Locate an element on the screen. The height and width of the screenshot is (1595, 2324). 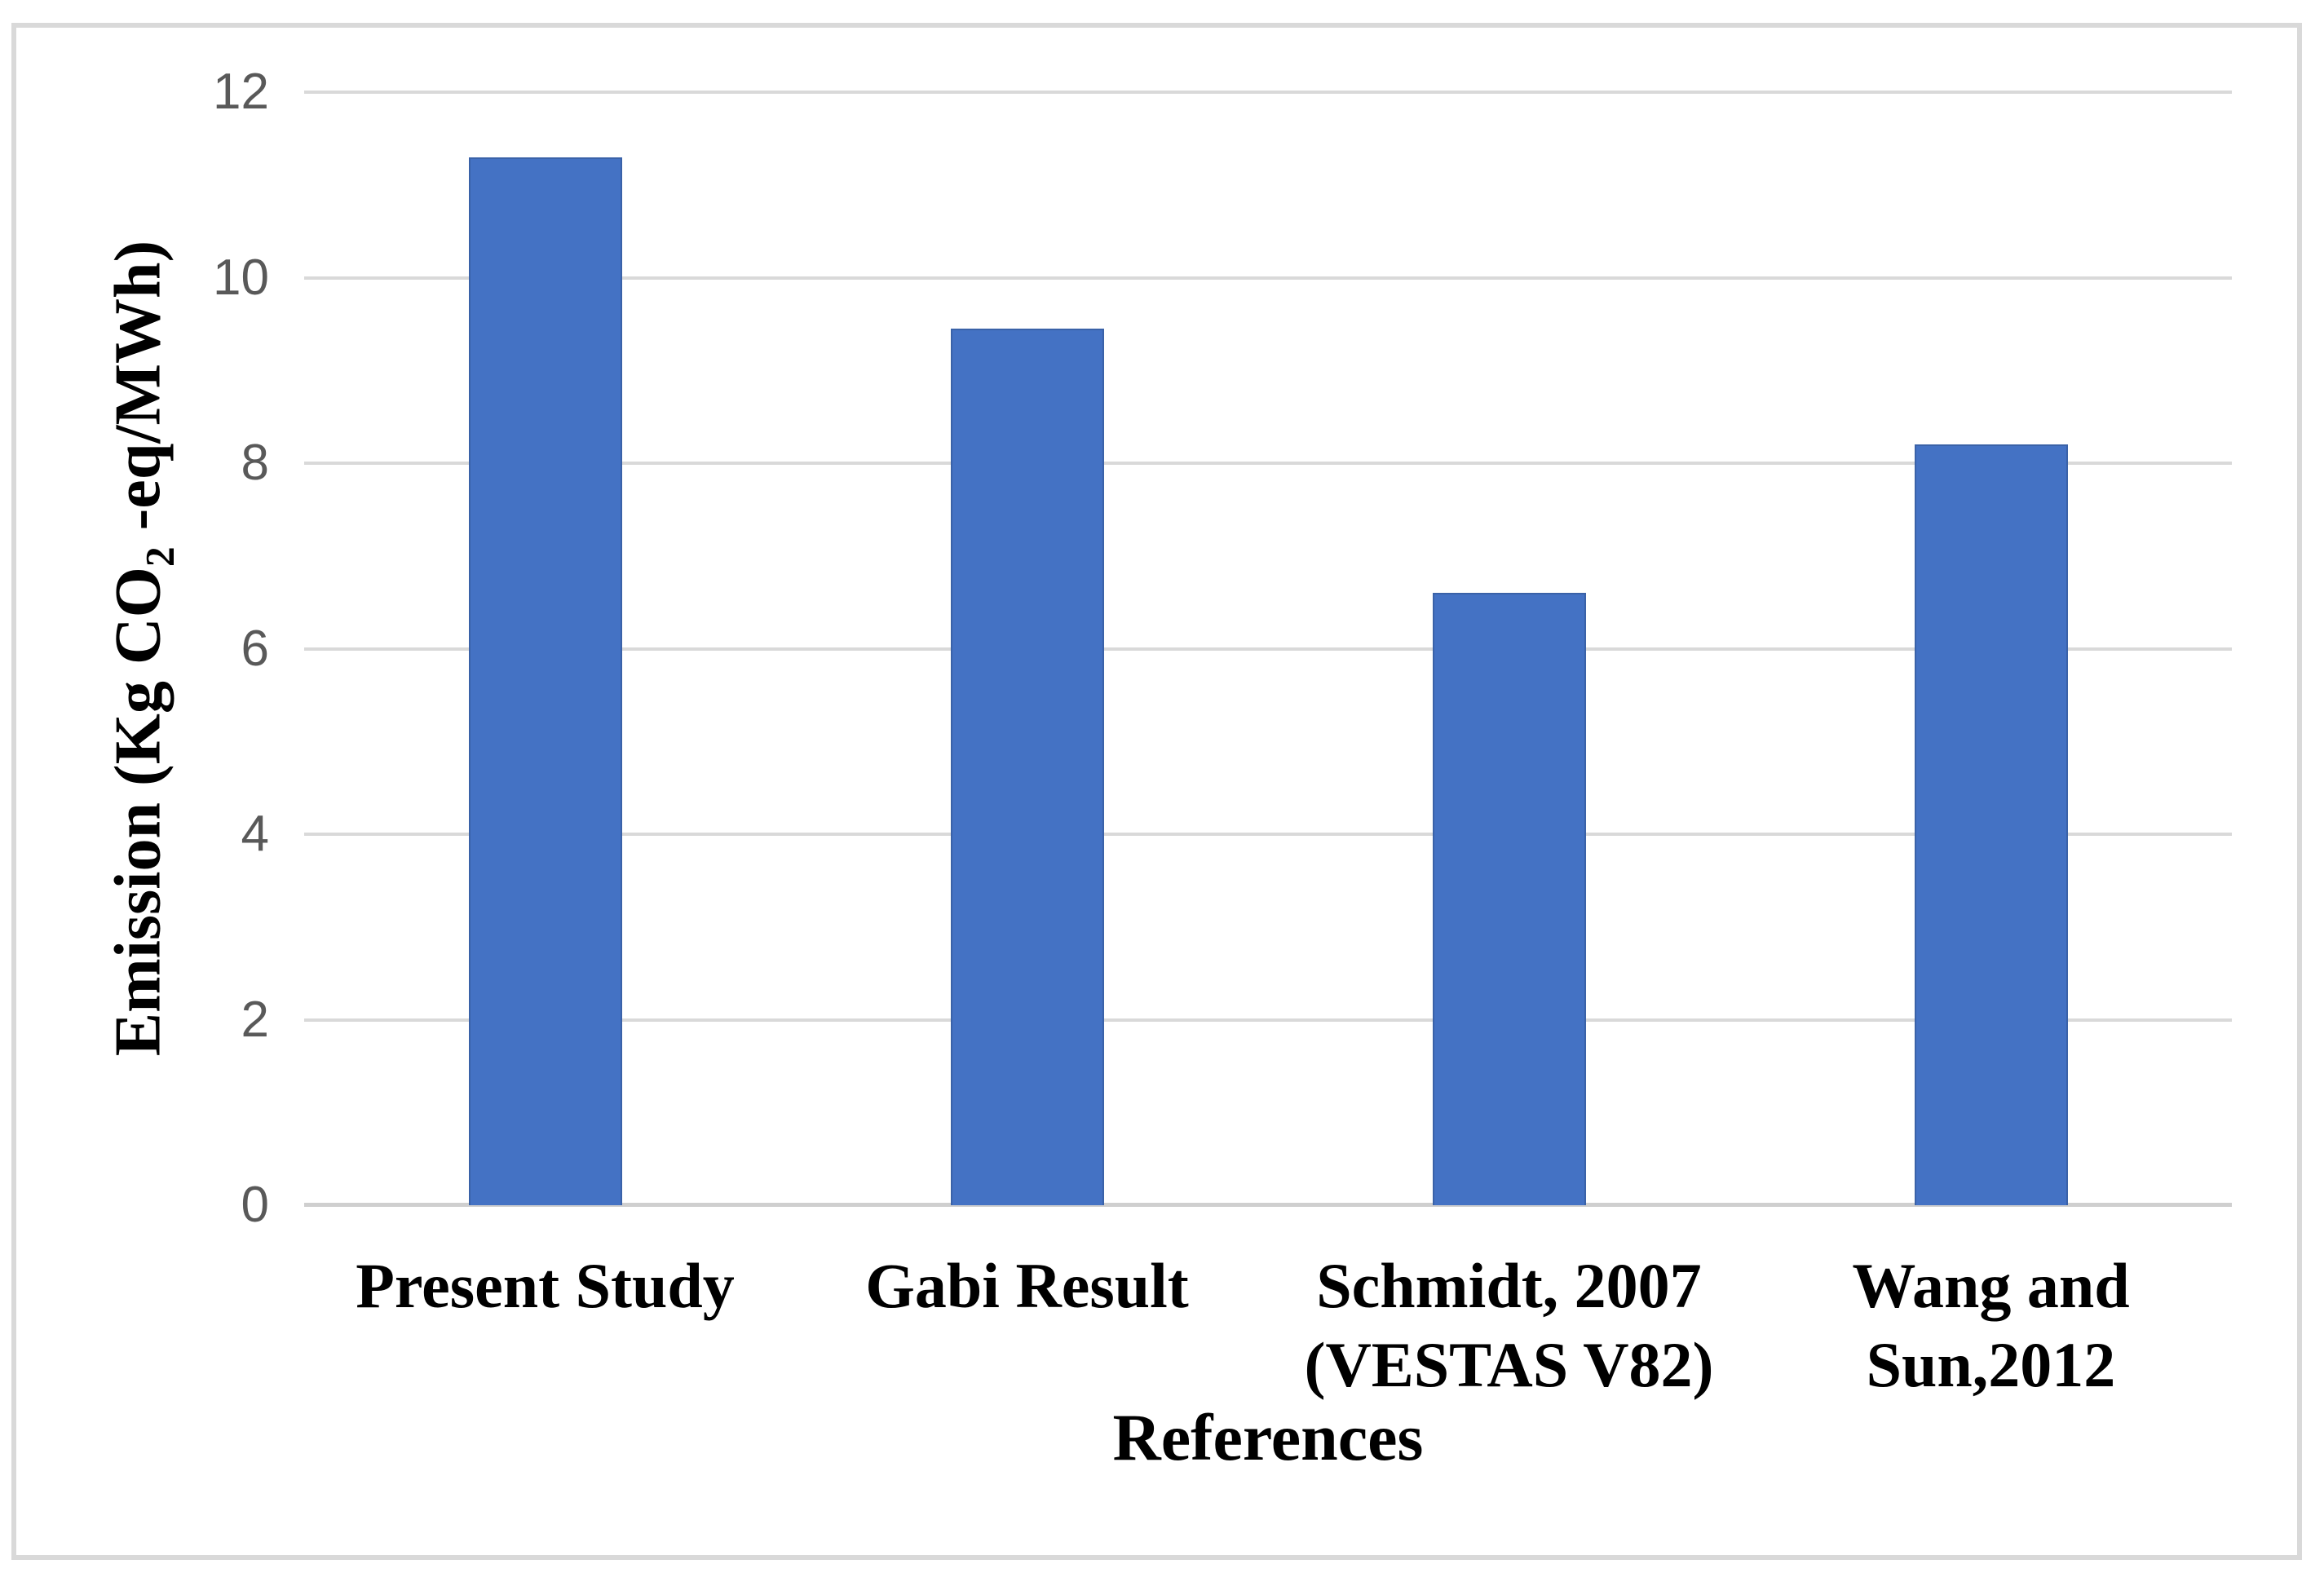
bar-slot-gabi-result is located at coordinates (1027, 648).